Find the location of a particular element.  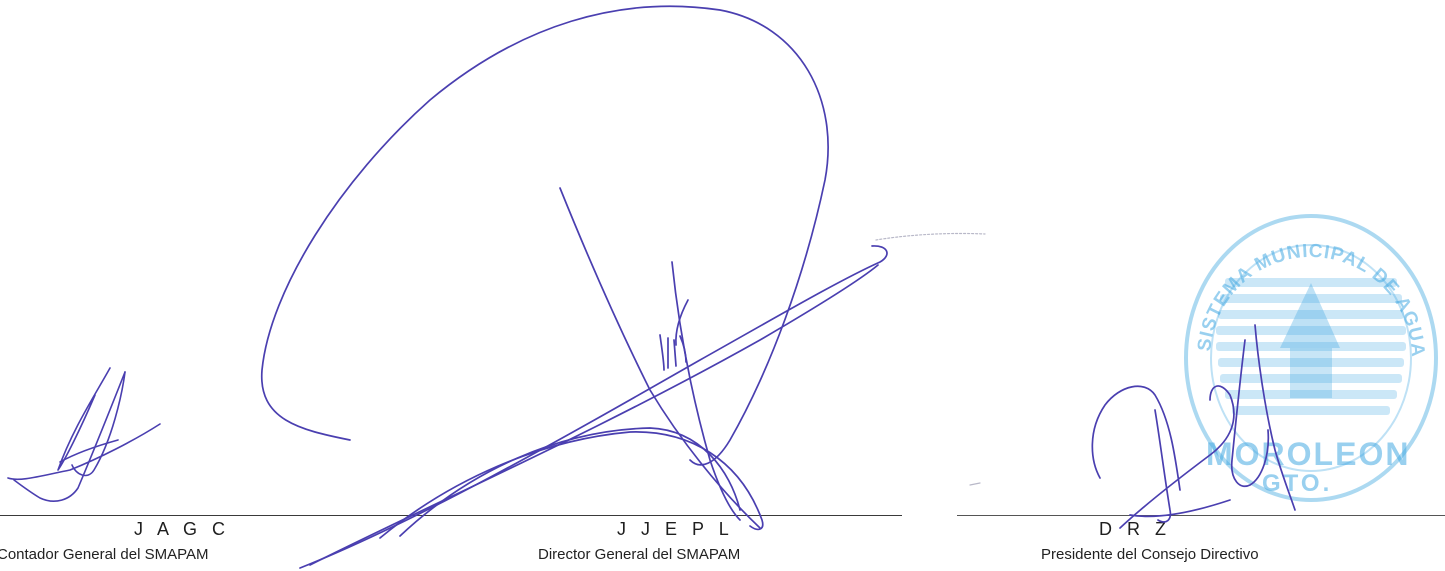

signer-role: Director General del SMAPAM is located at coordinates (639, 554).